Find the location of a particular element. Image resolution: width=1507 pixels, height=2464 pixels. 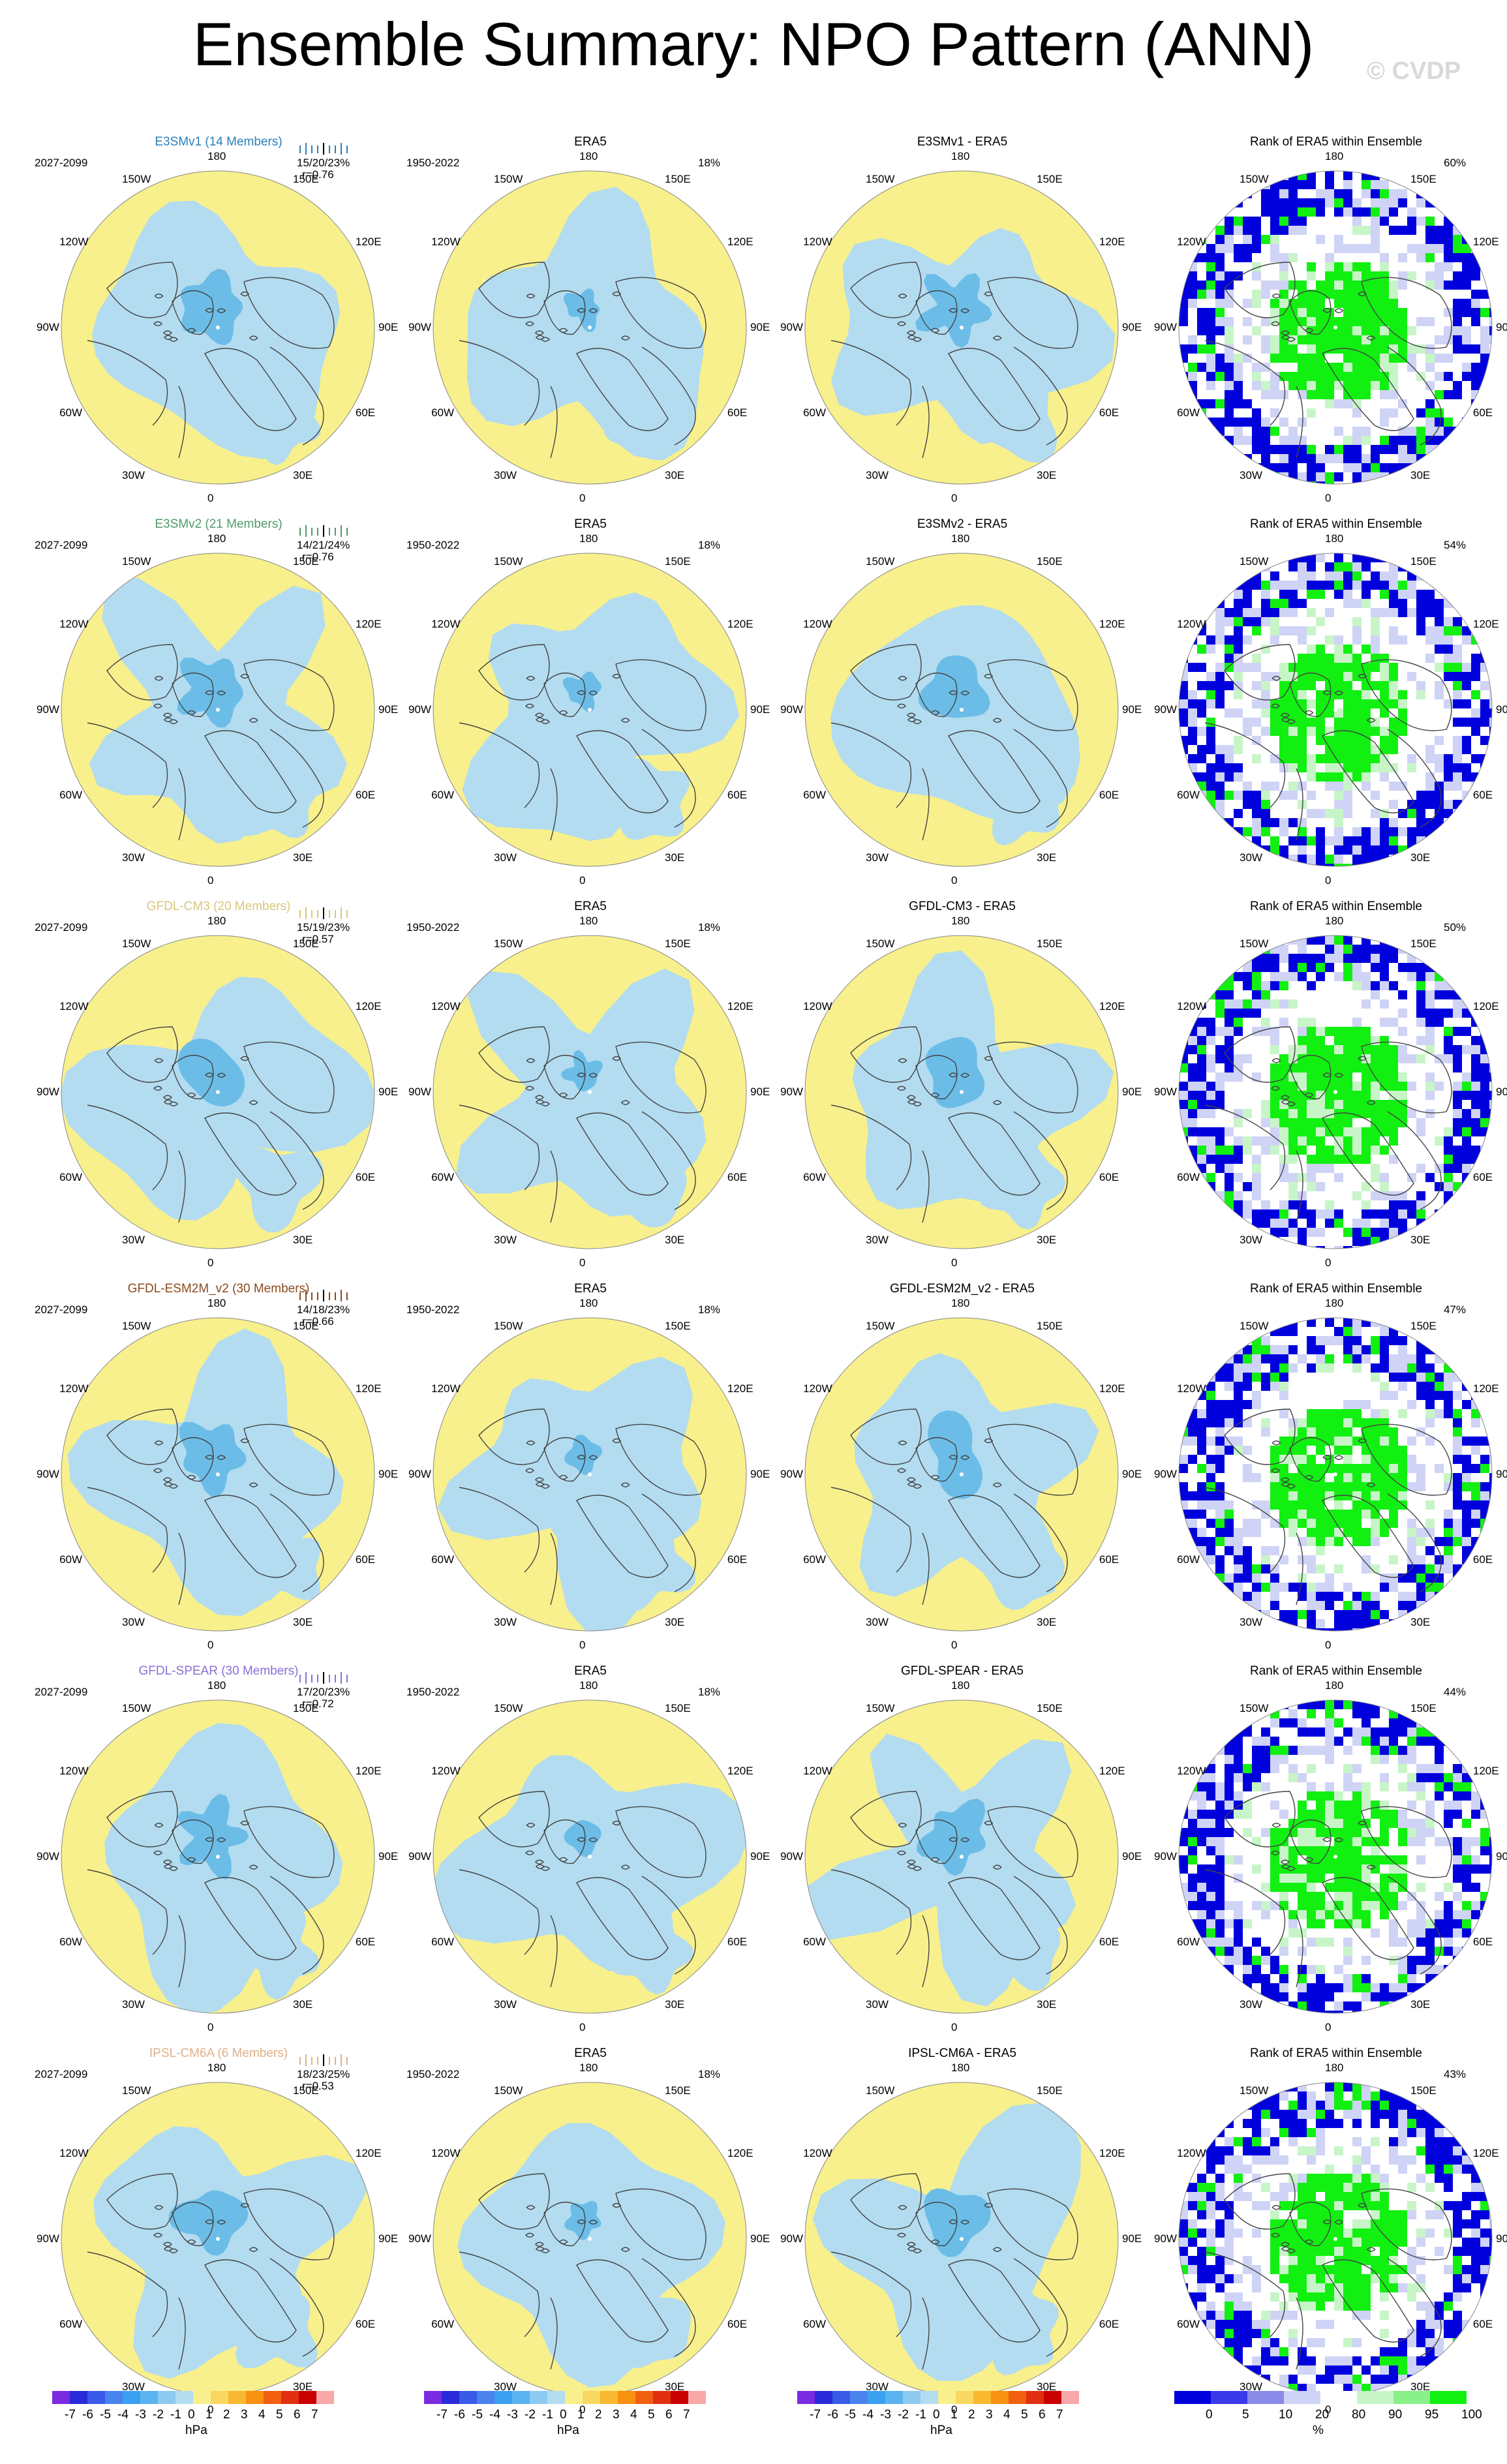

north-pole-marker is located at coordinates (590, 1092).